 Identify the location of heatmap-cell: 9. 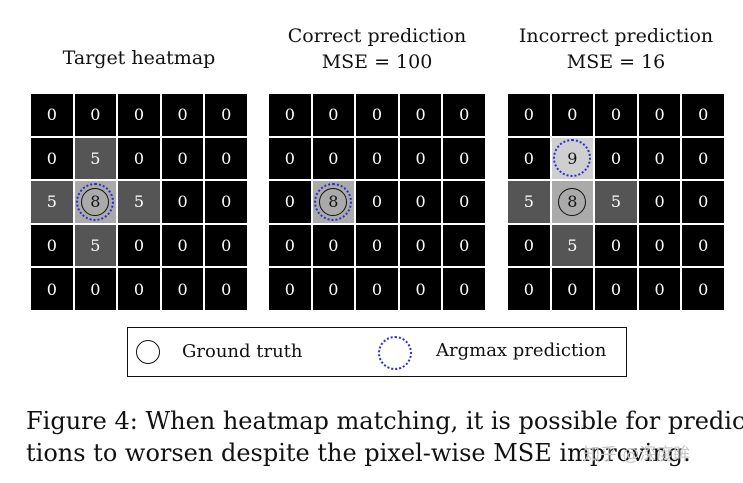
(572, 158).